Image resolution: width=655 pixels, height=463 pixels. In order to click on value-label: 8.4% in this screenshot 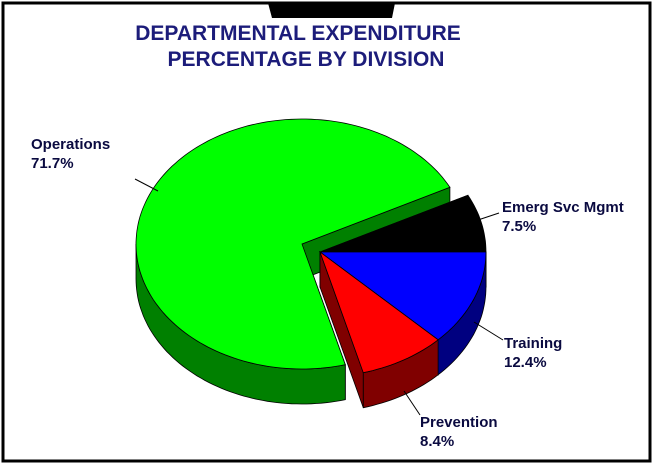, I will do `click(437, 441)`.